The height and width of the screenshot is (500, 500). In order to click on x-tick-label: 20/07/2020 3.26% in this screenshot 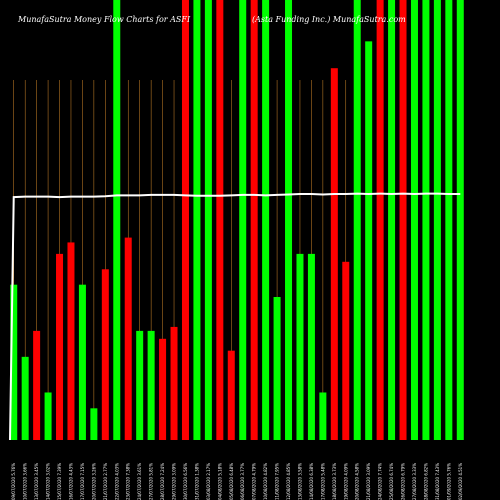, I will do `click(93, 481)`.